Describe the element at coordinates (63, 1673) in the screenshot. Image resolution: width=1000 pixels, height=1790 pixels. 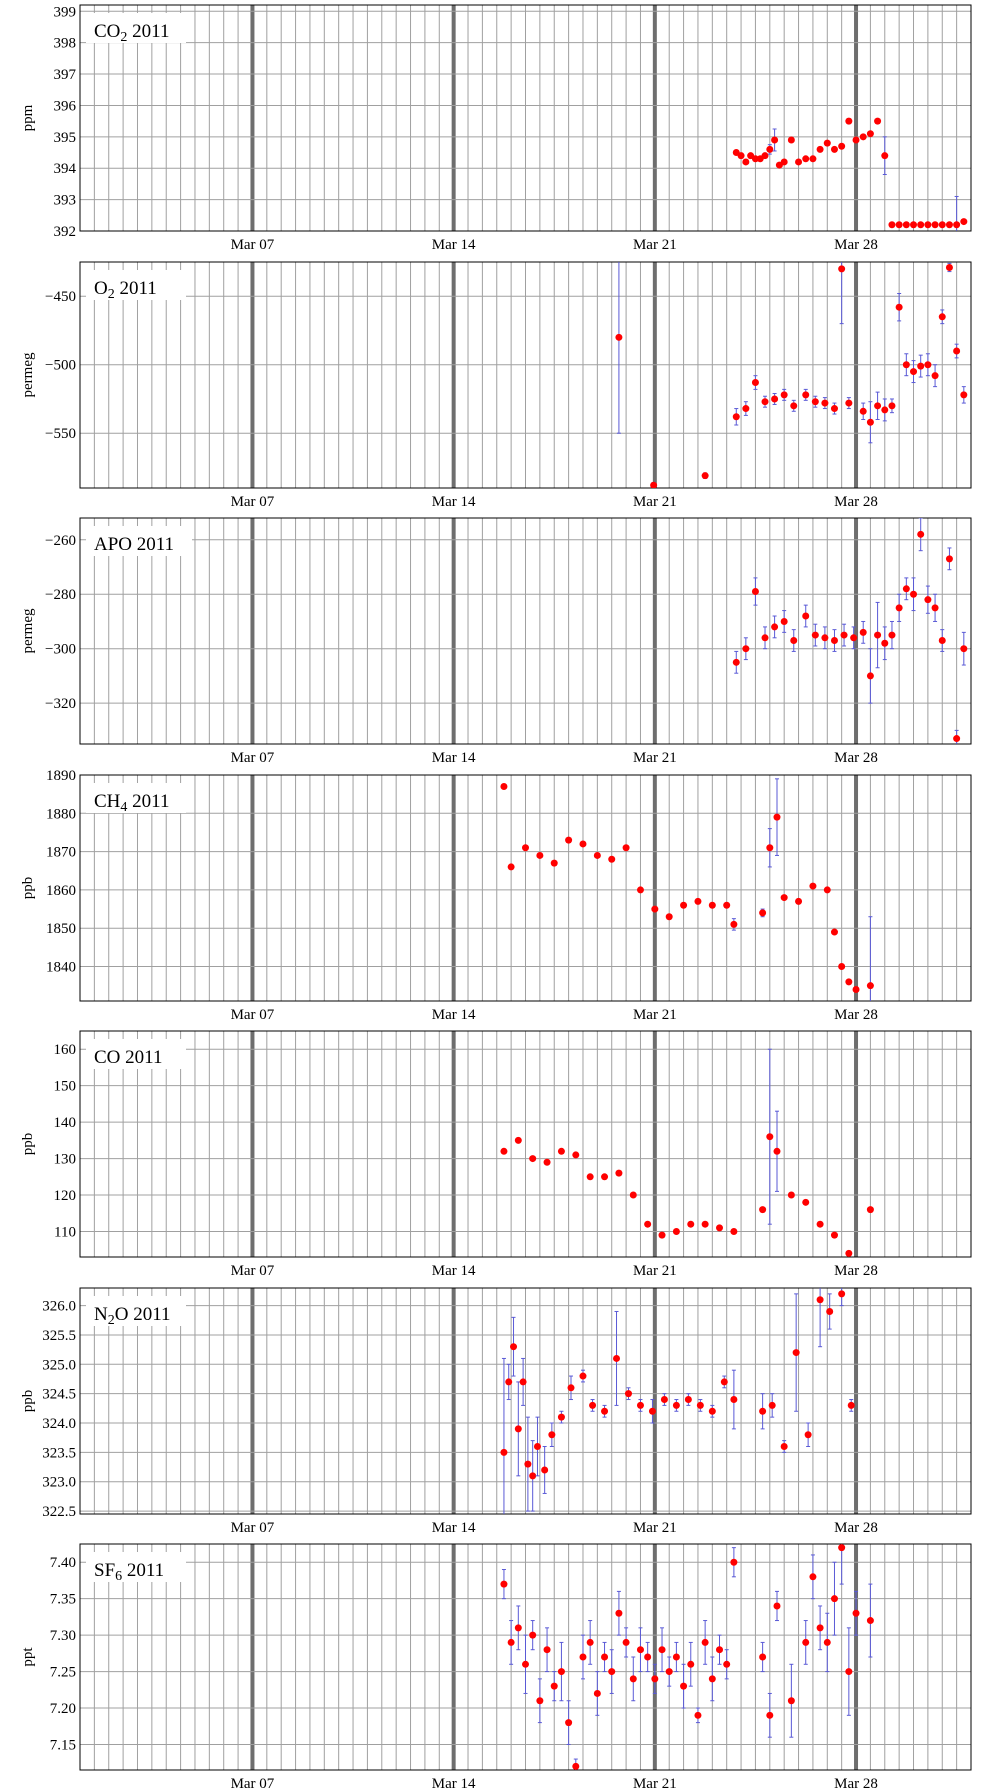
I see `y-tick-label: 7.25` at that location.